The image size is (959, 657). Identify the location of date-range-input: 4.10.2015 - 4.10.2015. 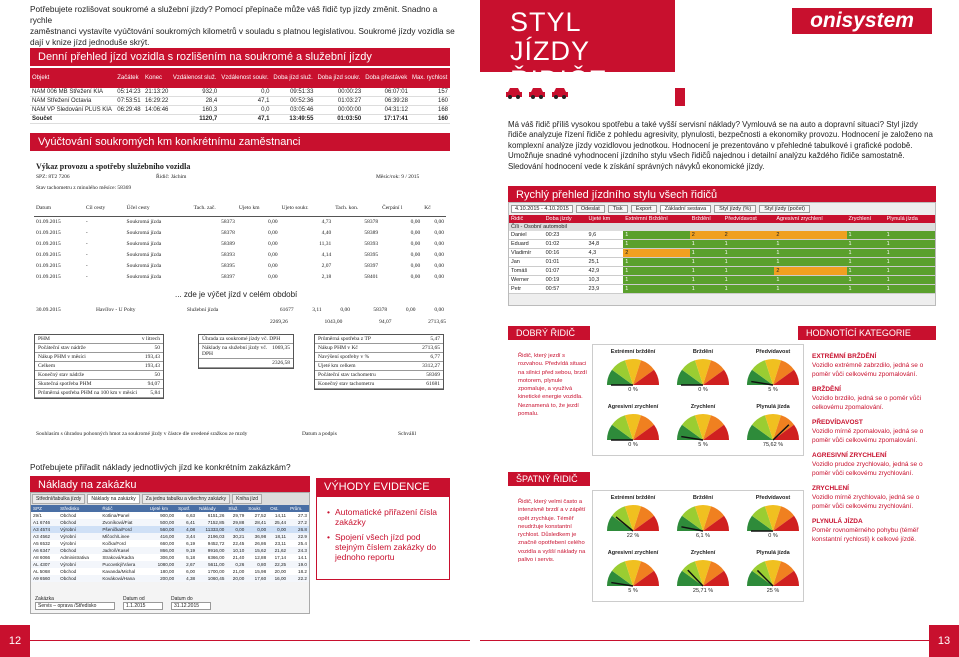
(542, 209).